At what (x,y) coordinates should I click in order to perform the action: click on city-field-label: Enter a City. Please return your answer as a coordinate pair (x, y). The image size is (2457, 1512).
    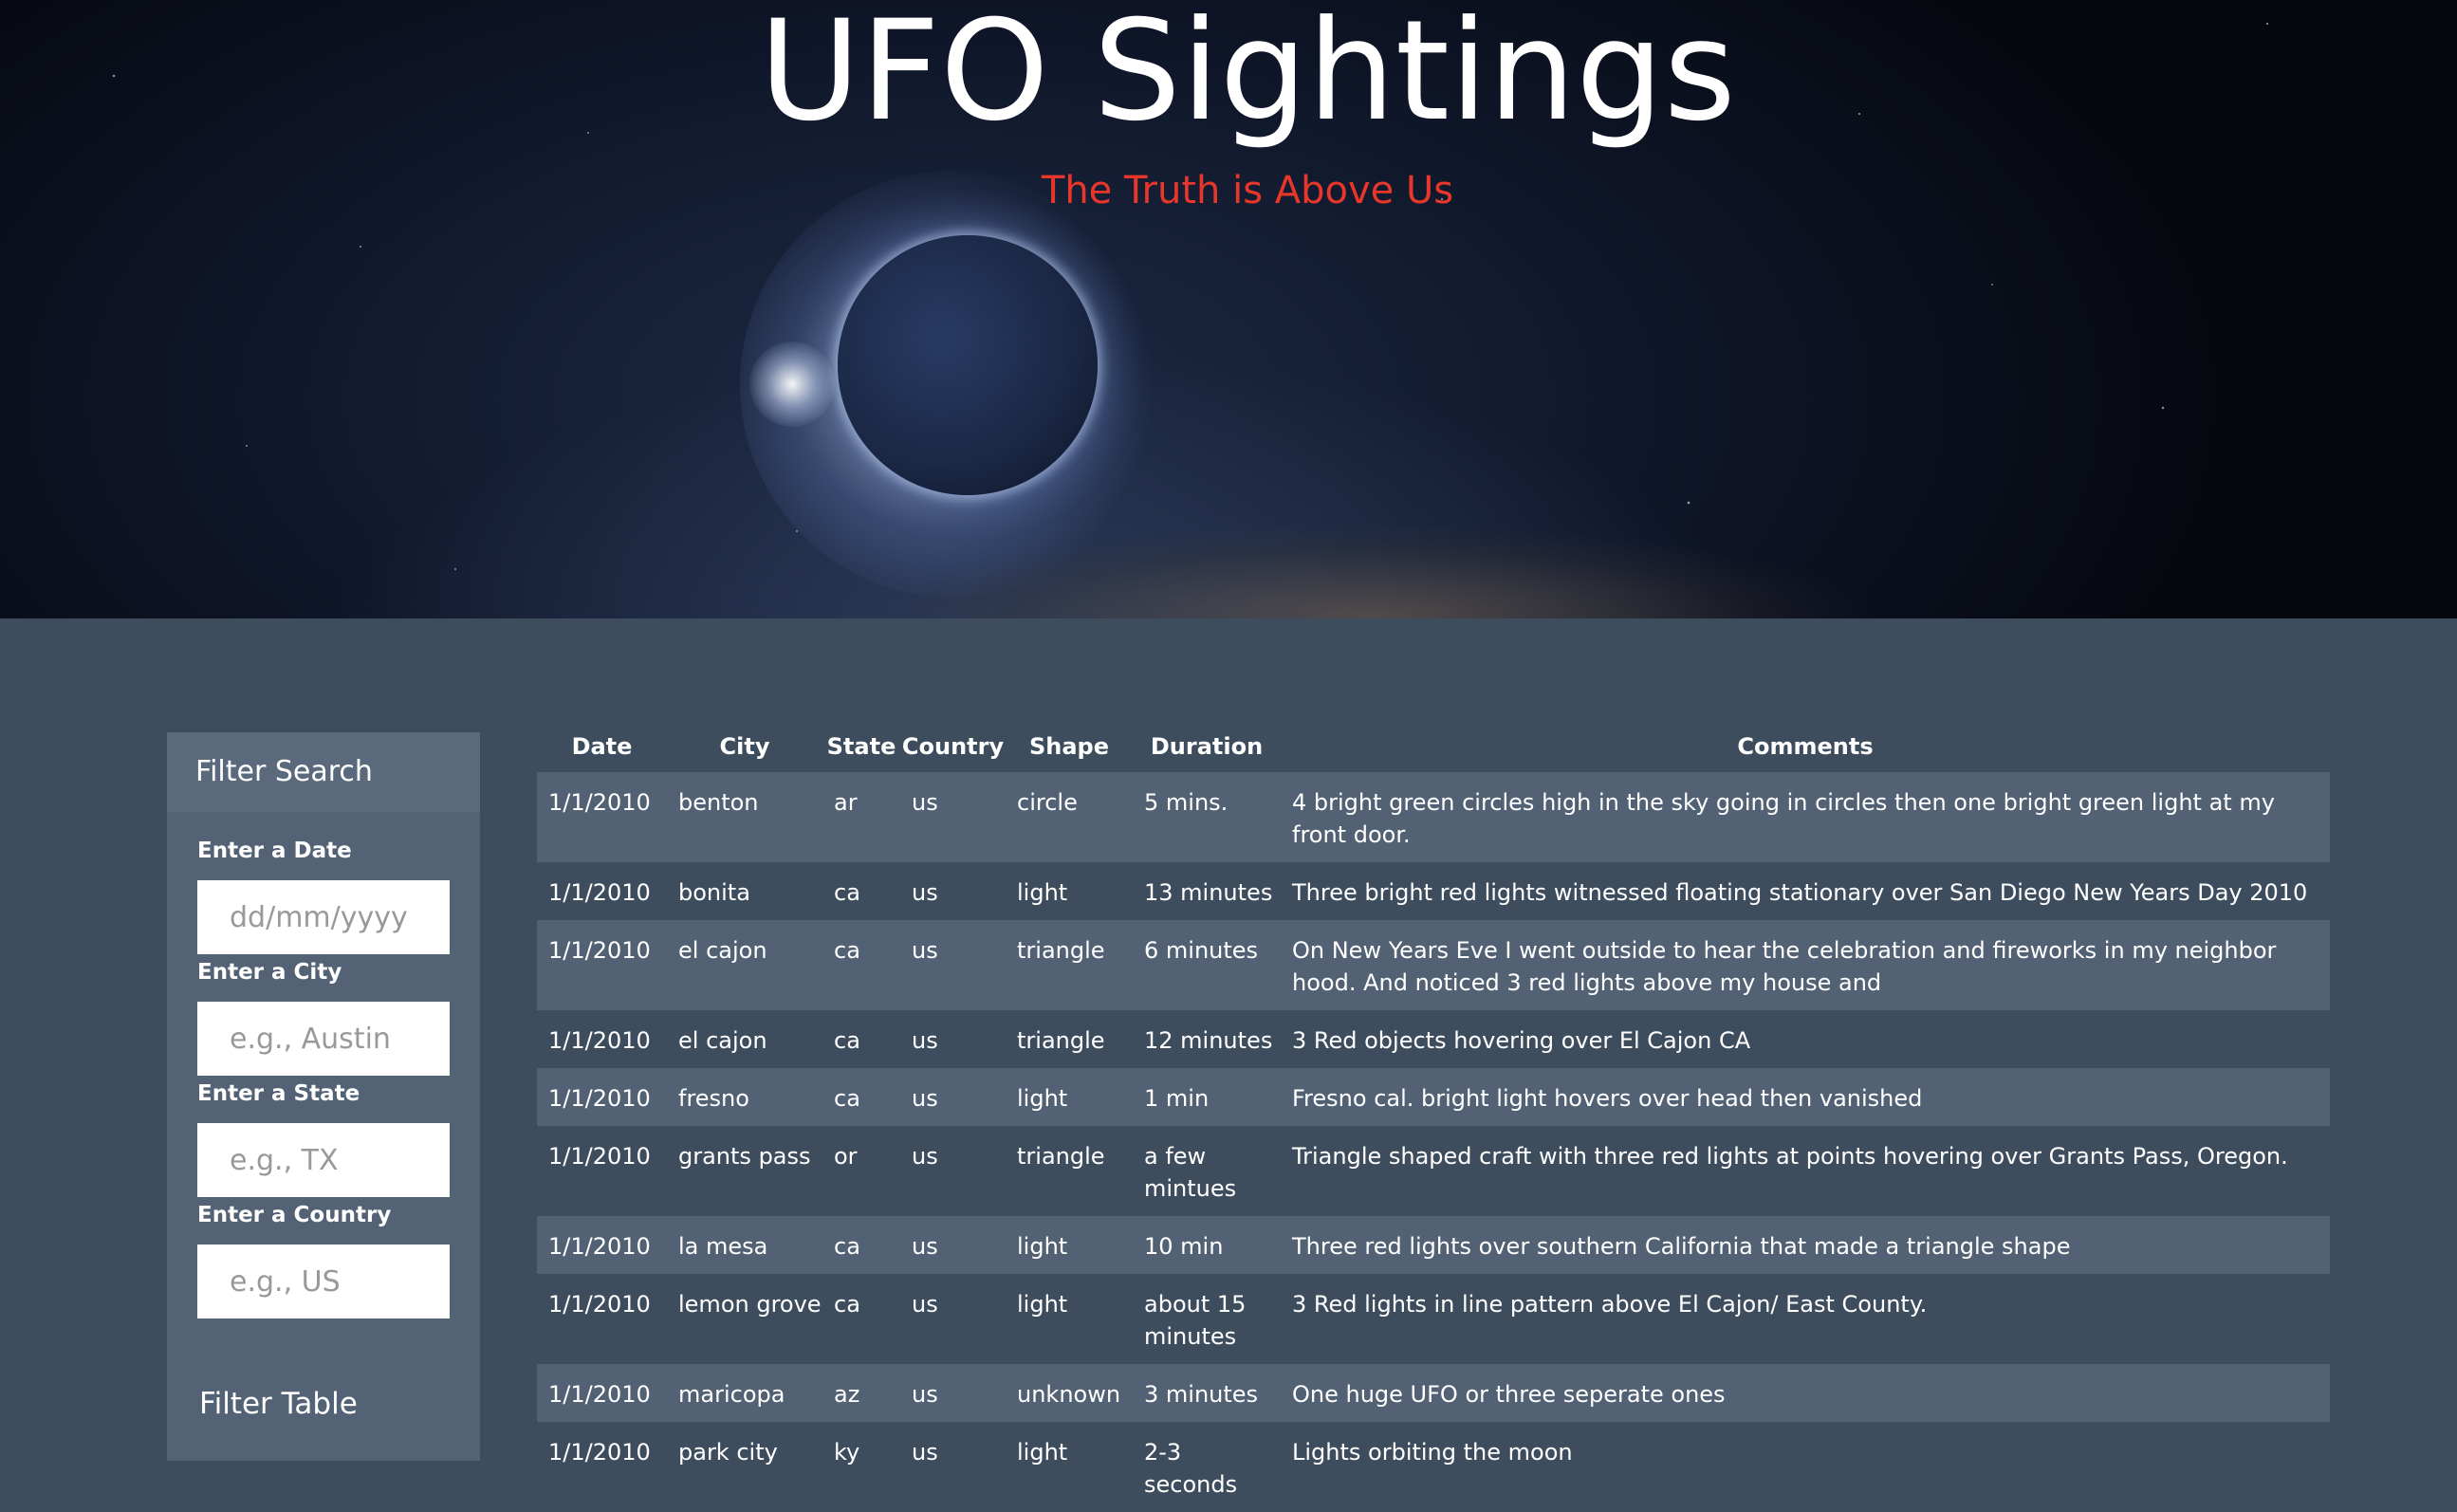
    Looking at the image, I should click on (269, 972).